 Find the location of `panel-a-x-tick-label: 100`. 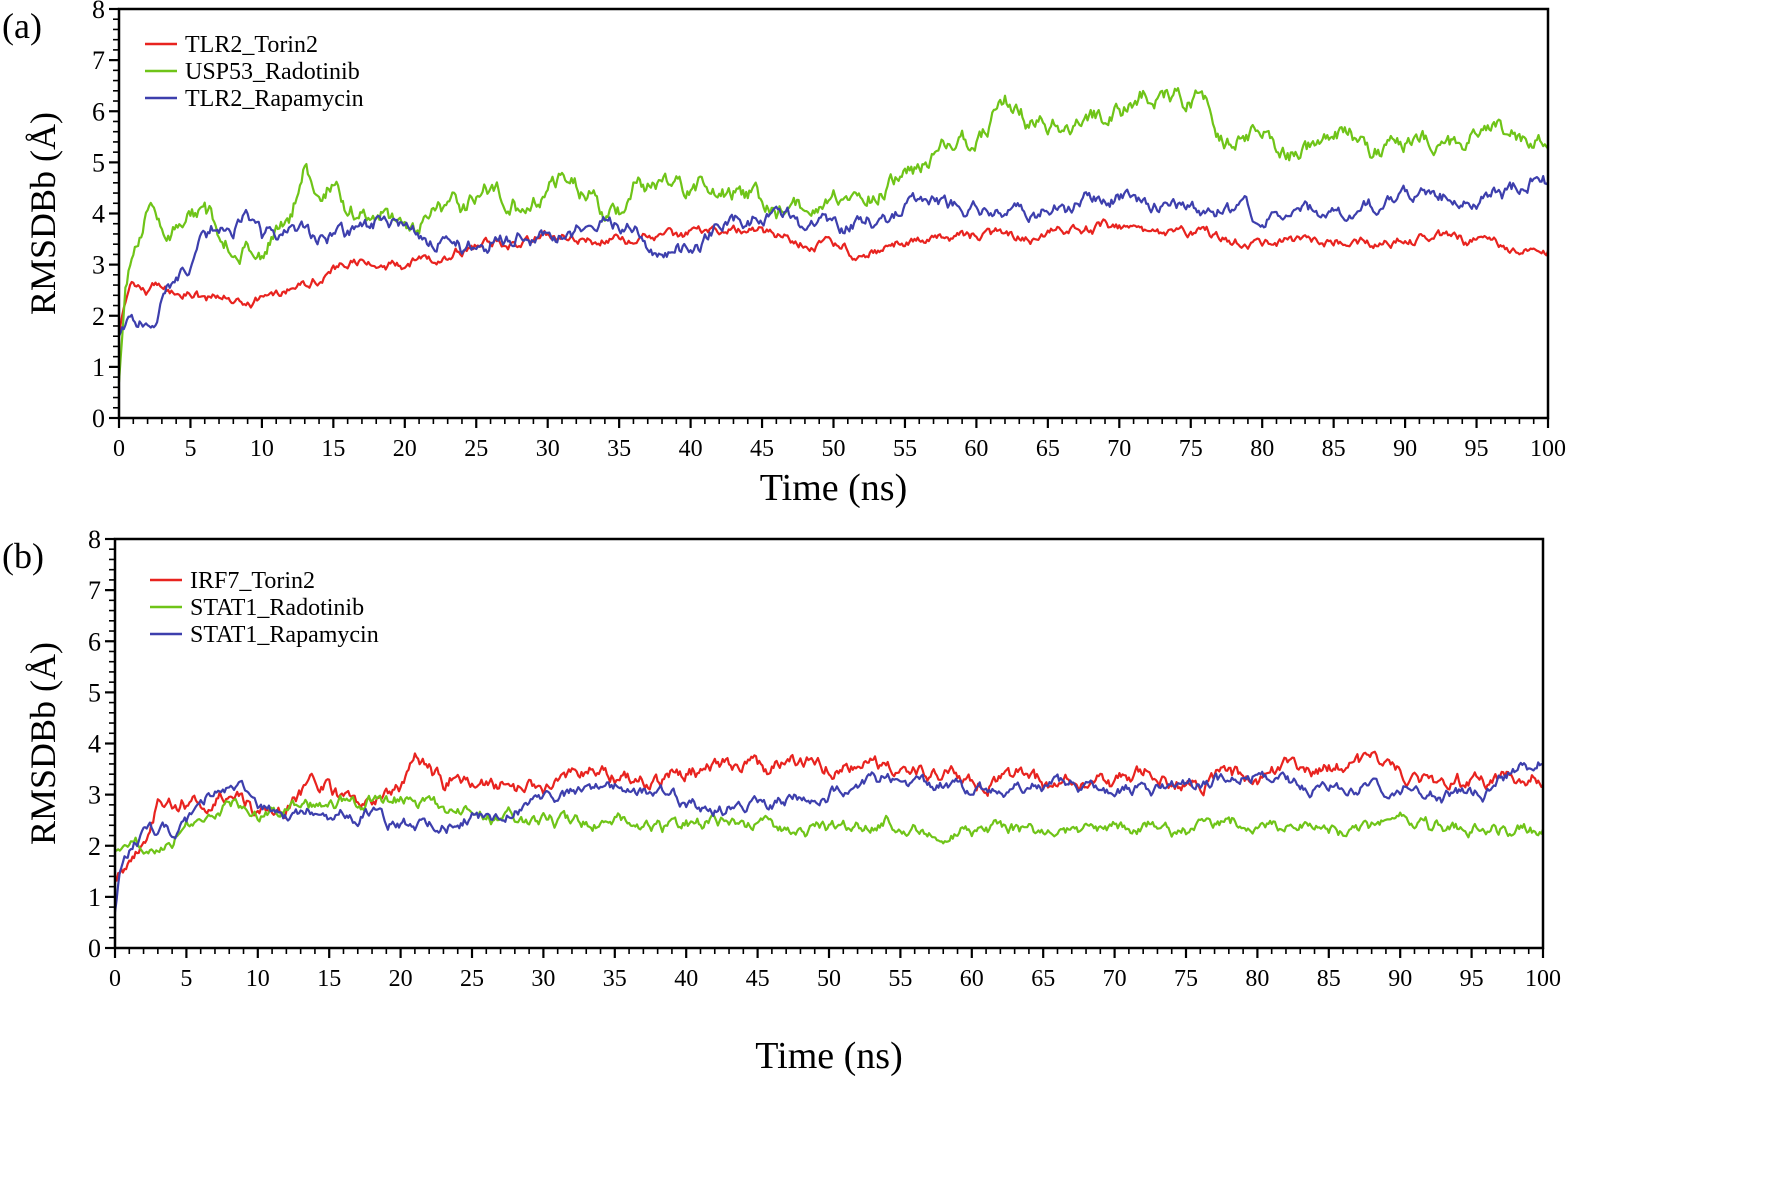

panel-a-x-tick-label: 100 is located at coordinates (1548, 449).